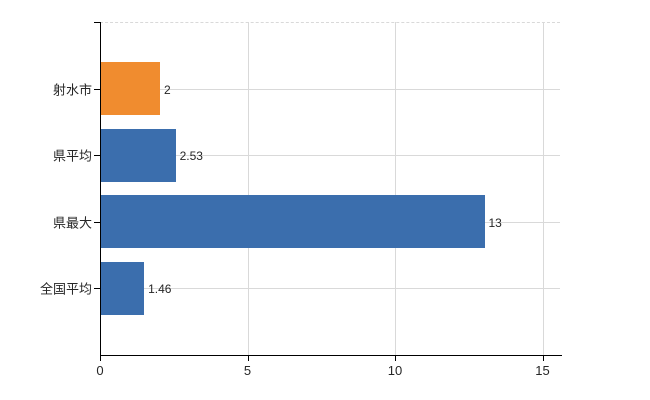 The height and width of the screenshot is (400, 650). Describe the element at coordinates (72, 223) in the screenshot. I see `category-label: 県最大` at that location.